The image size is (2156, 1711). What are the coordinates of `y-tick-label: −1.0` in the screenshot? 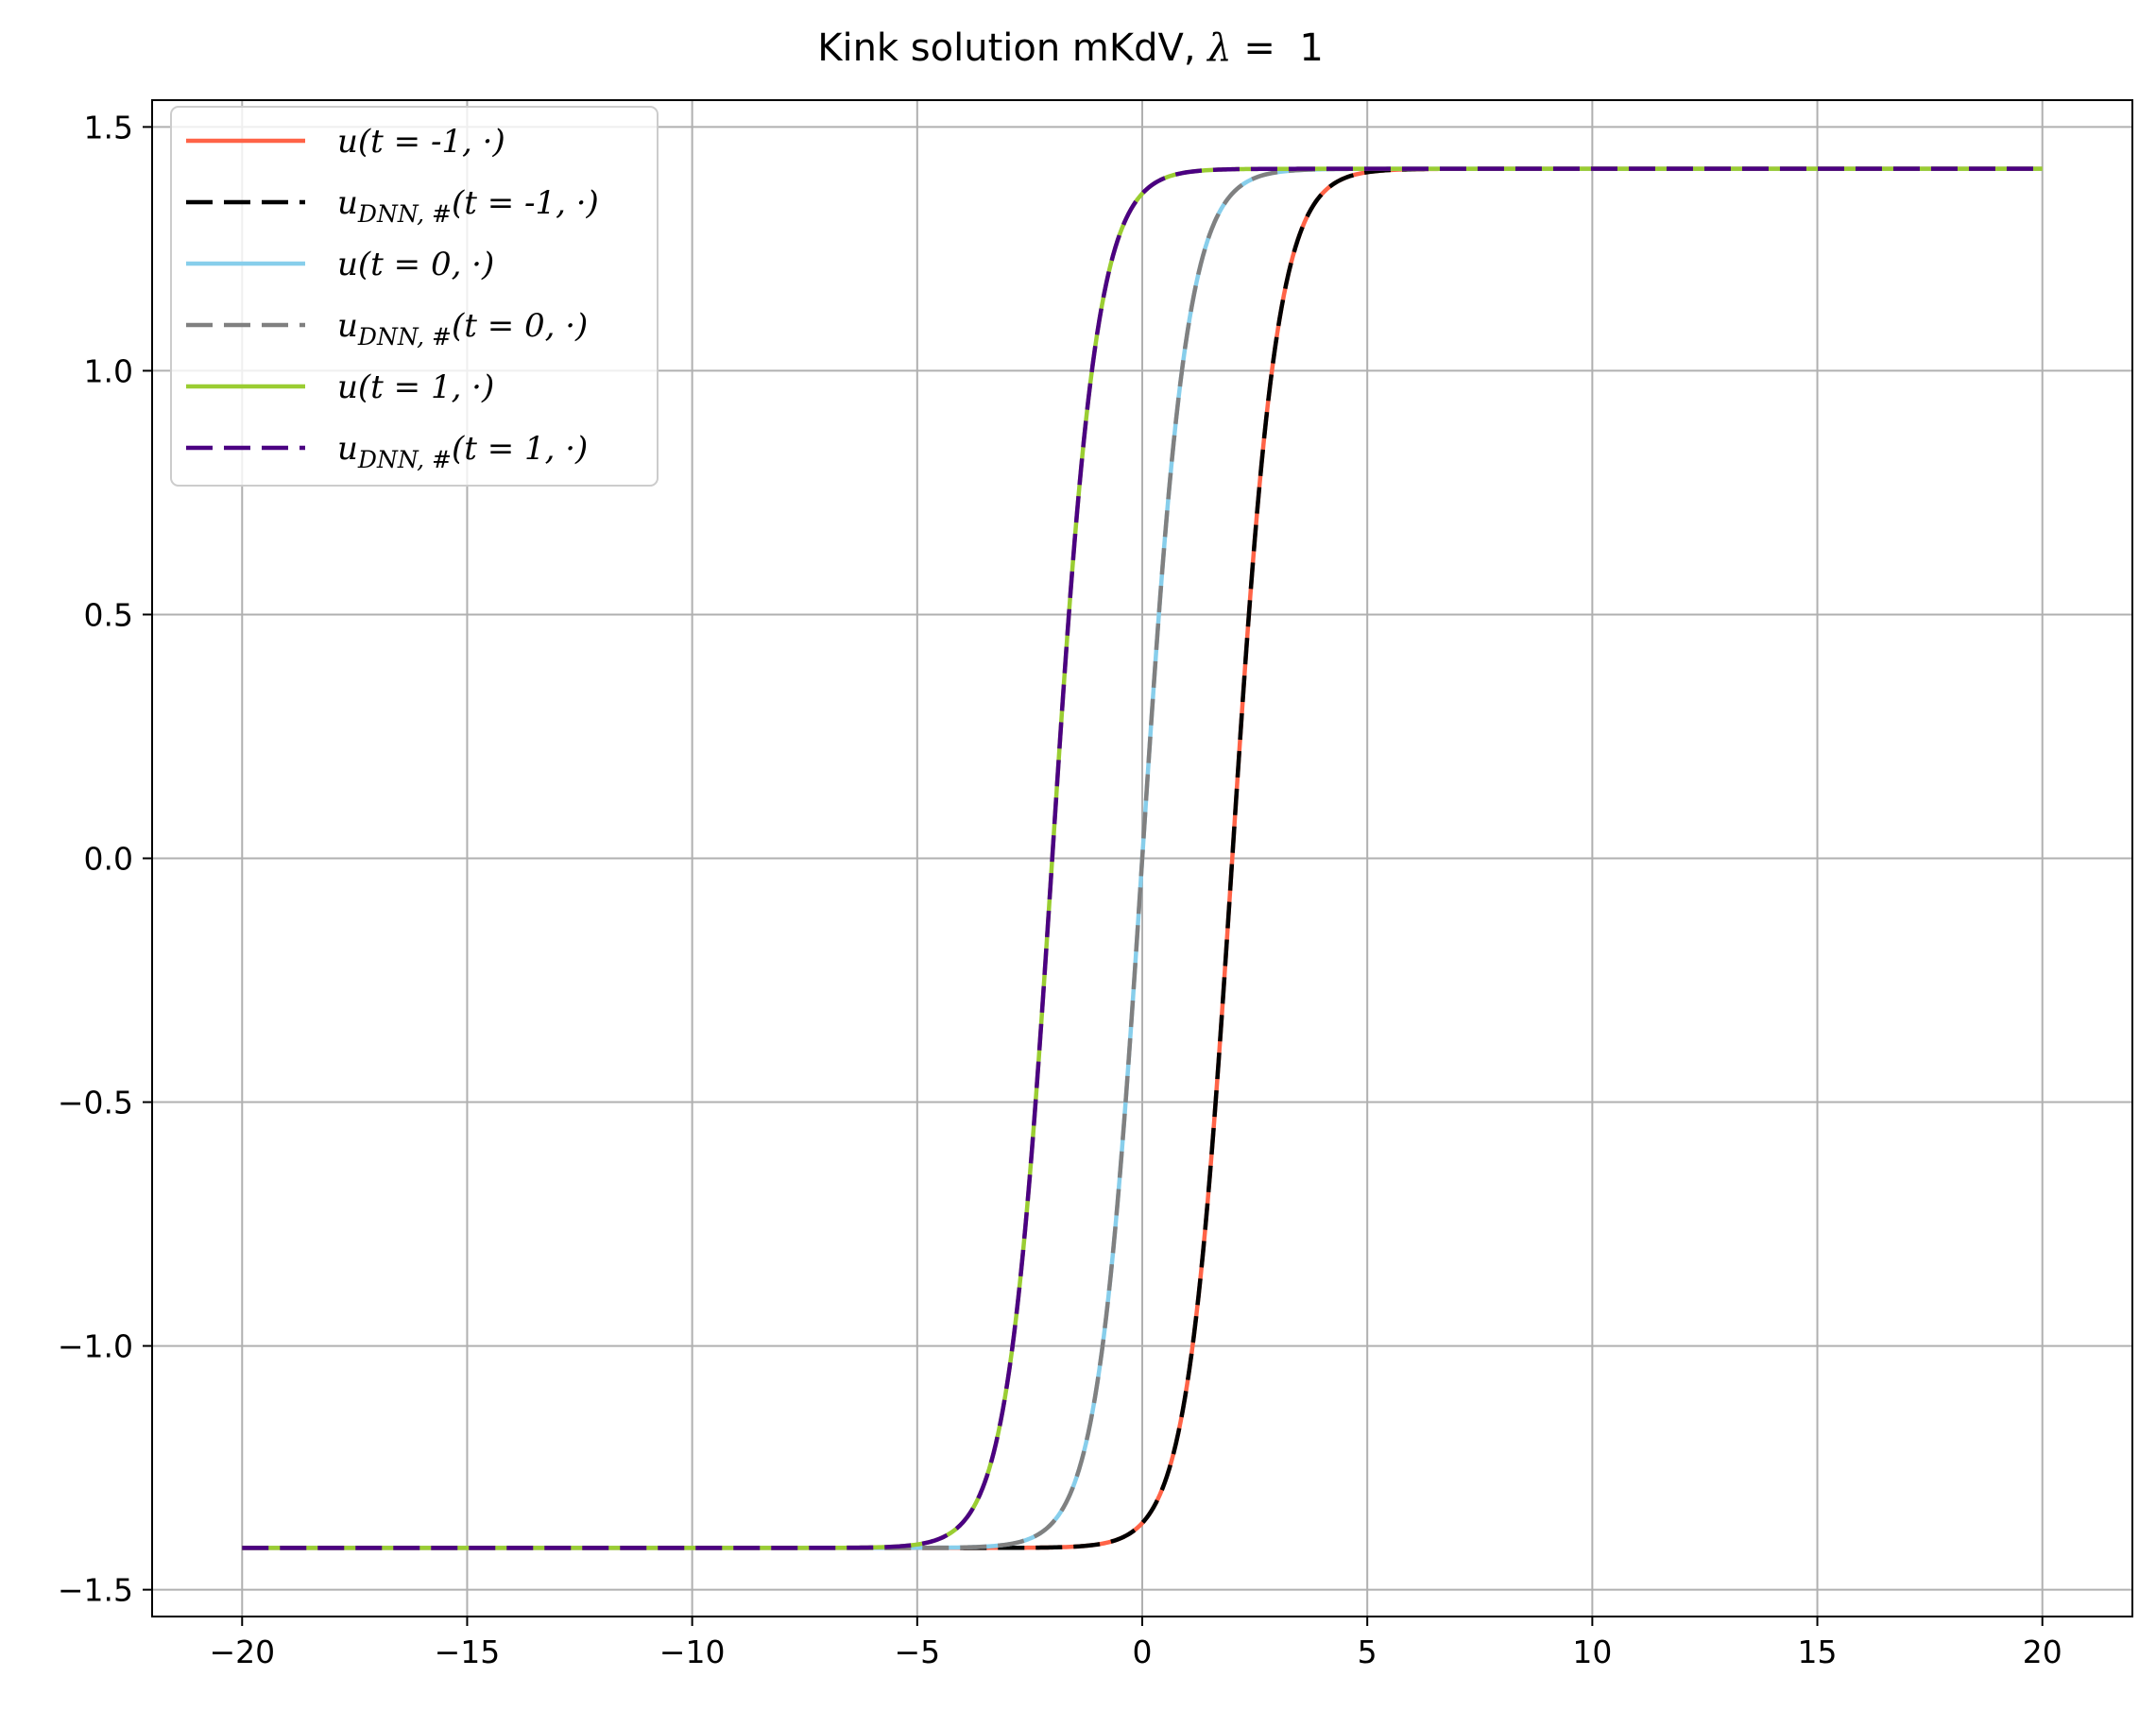 It's located at (95, 1346).